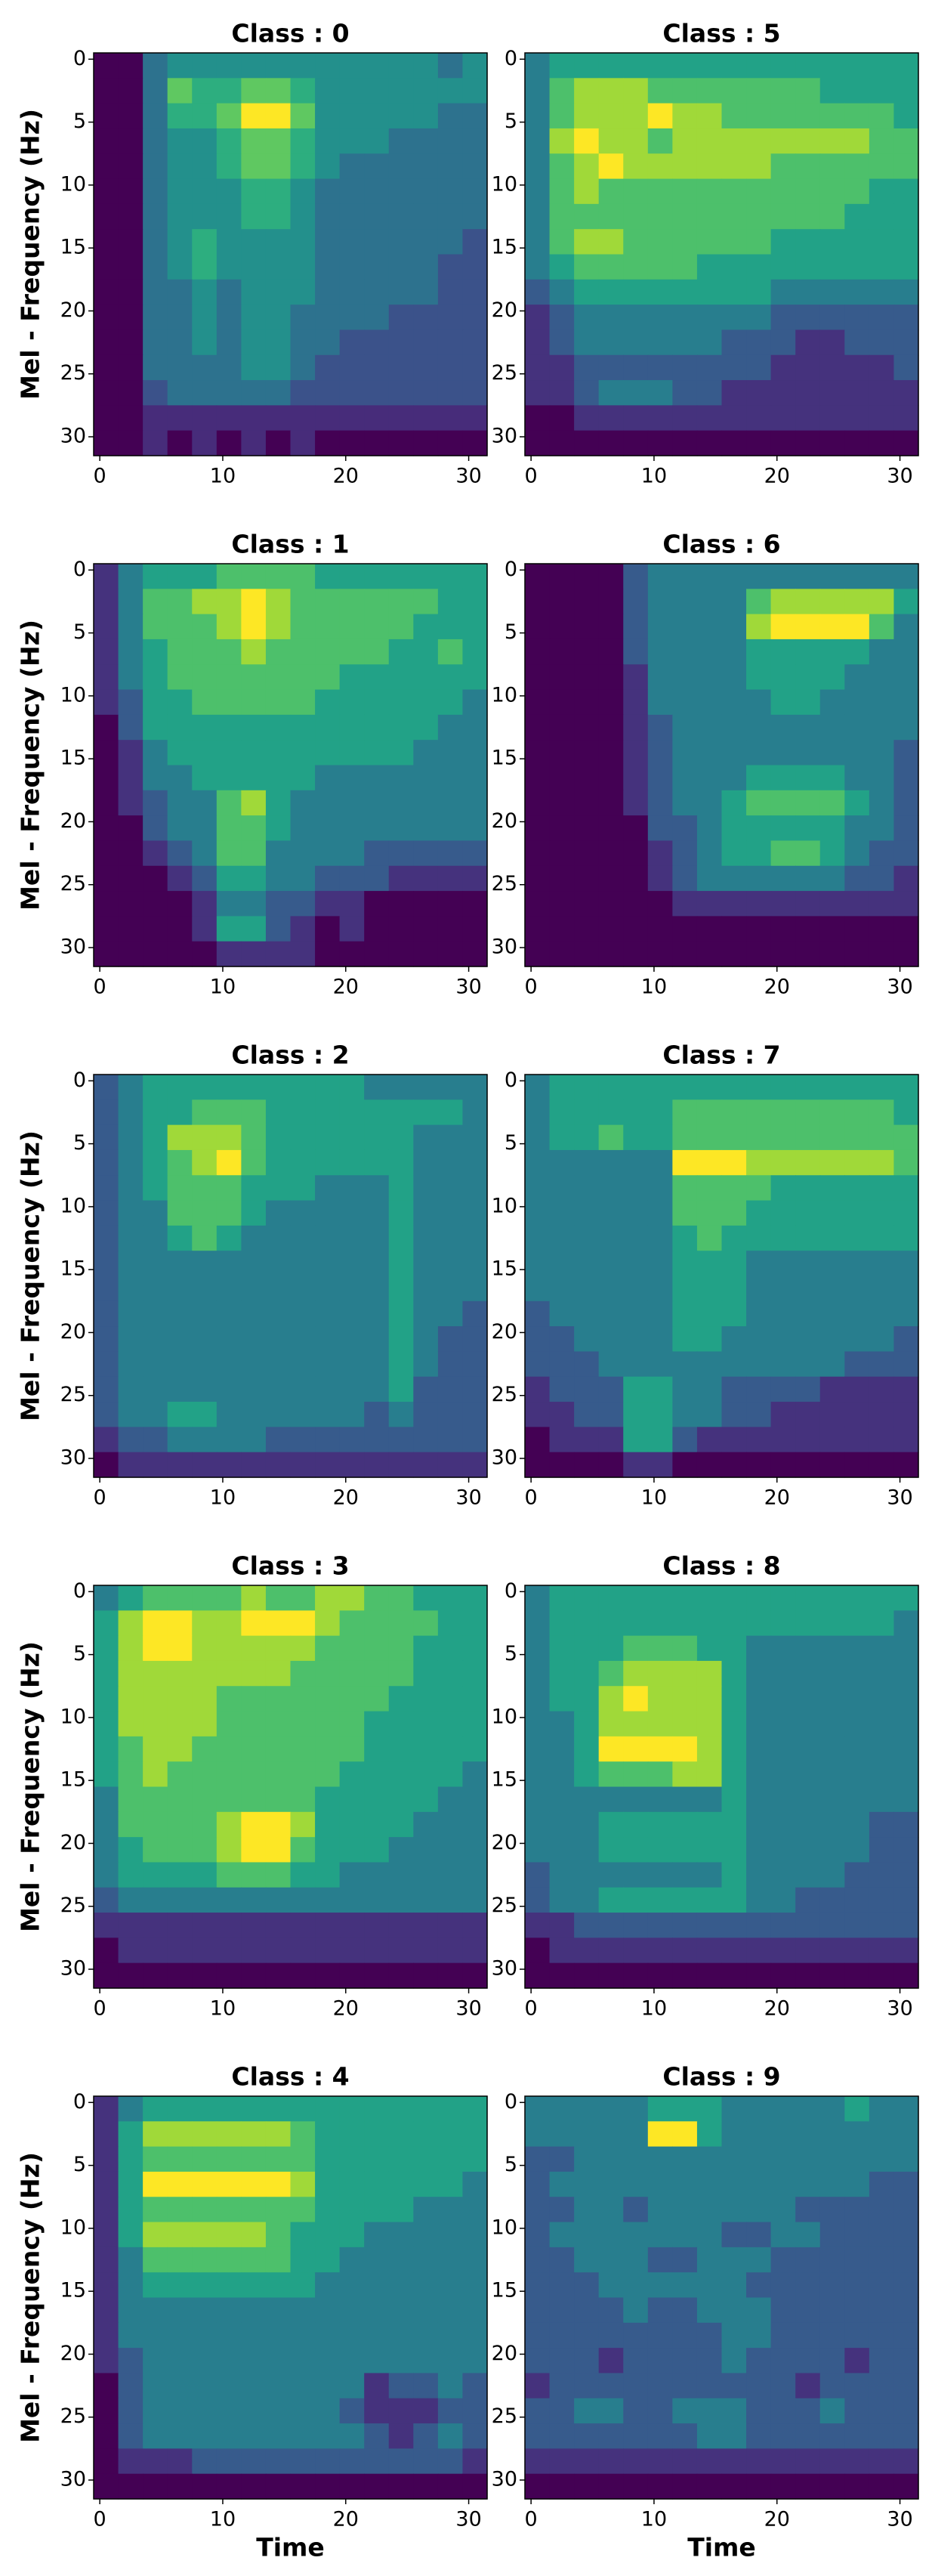  I want to click on x-tick-label: 10, so click(223, 476).